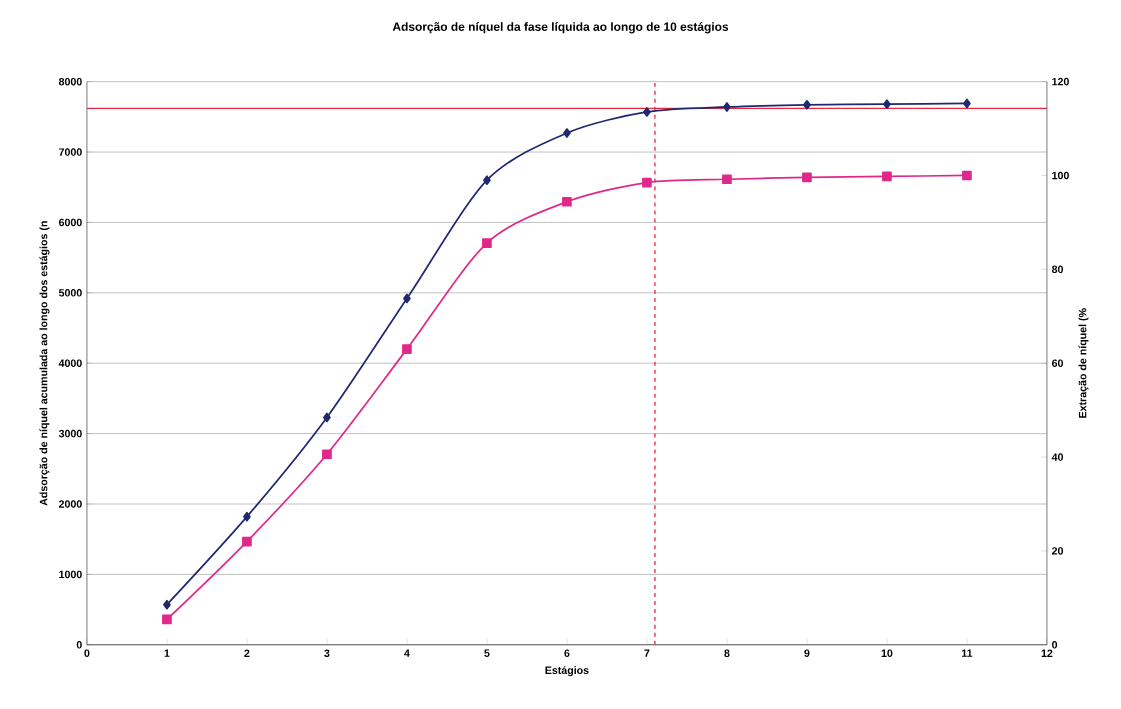 The height and width of the screenshot is (709, 1121). What do you see at coordinates (327, 653) in the screenshot?
I see `x-tick-label: 3` at bounding box center [327, 653].